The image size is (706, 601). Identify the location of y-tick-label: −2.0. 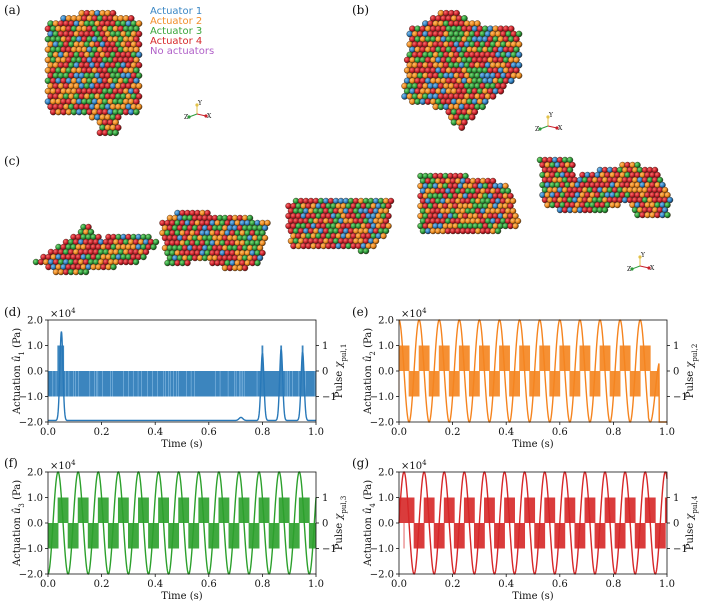
(382, 575).